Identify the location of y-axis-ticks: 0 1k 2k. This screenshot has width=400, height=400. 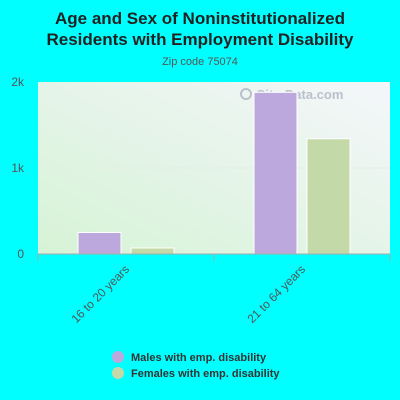
(18, 168).